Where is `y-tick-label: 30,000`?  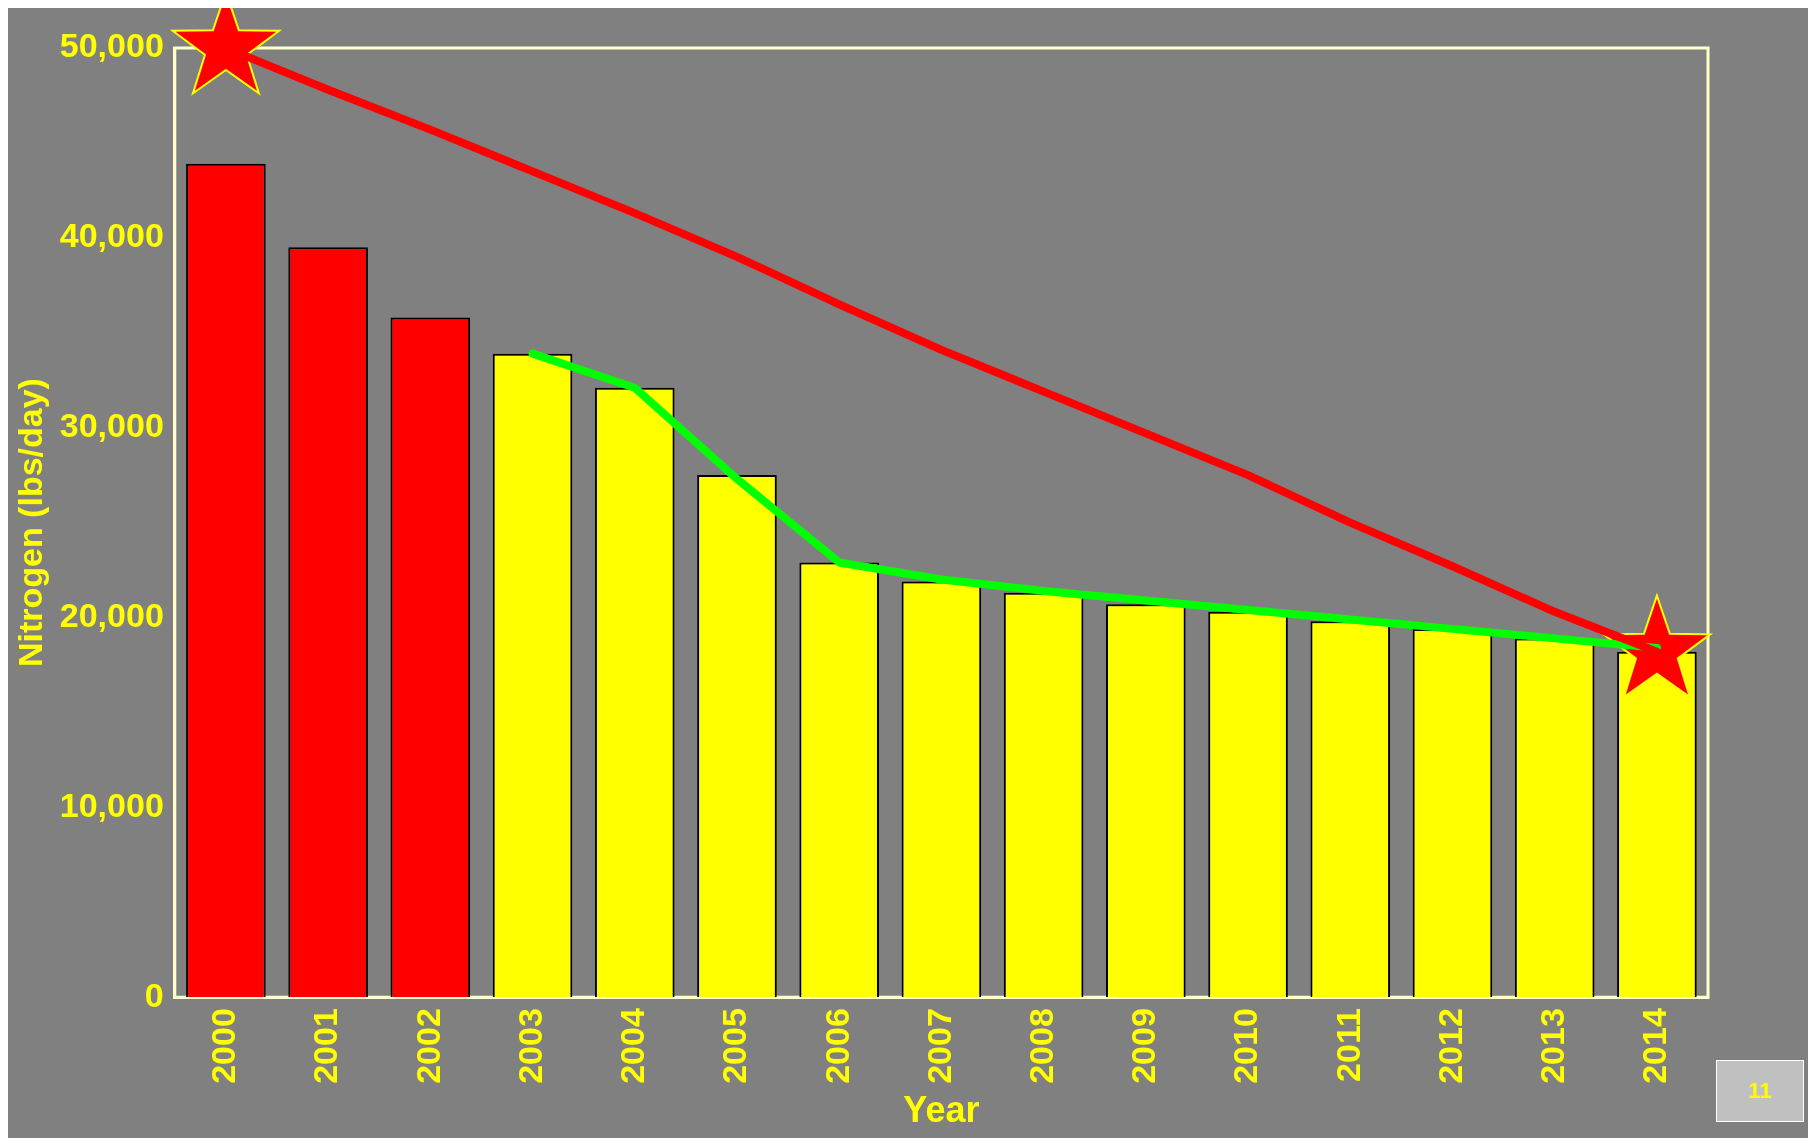 y-tick-label: 30,000 is located at coordinates (111, 425).